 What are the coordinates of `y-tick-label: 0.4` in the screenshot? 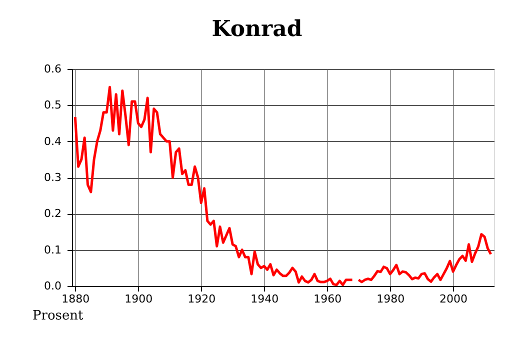 It's located at (53, 141).